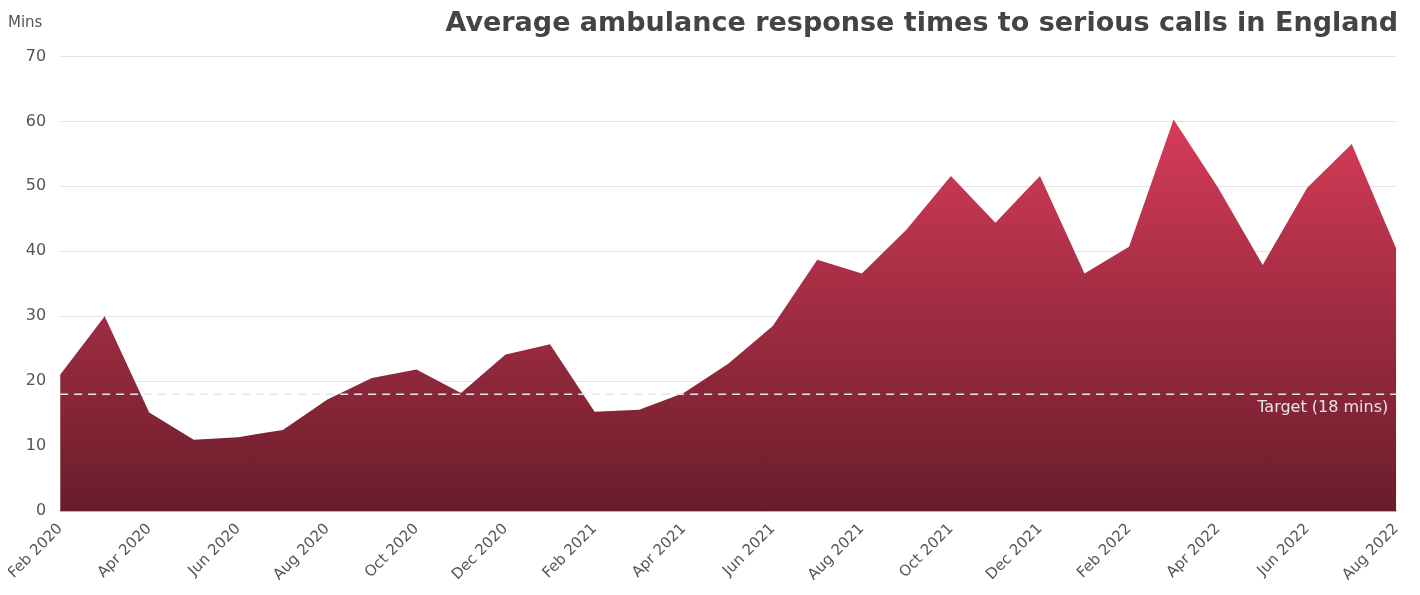  What do you see at coordinates (36, 380) in the screenshot?
I see `y-tick-label: 20` at bounding box center [36, 380].